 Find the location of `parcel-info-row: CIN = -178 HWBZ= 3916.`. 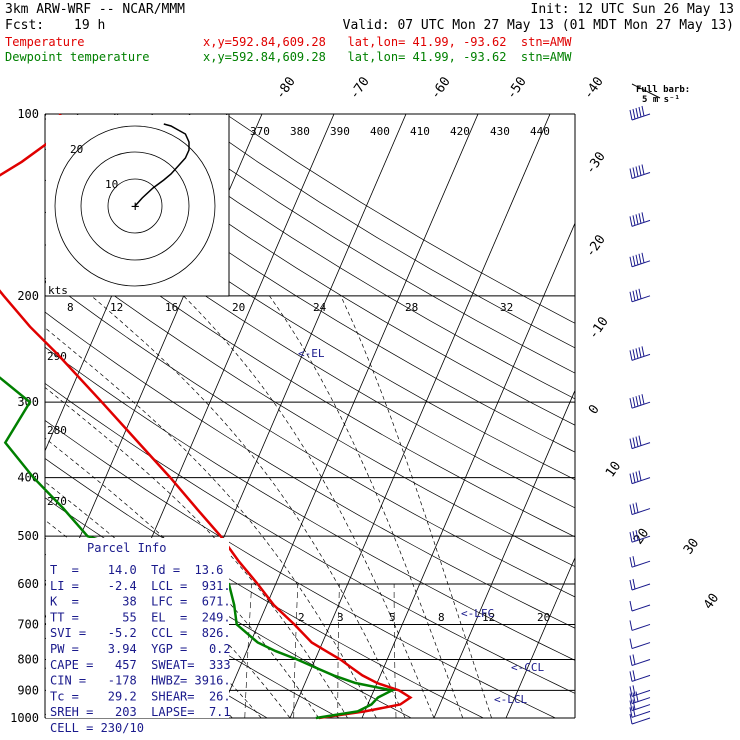

parcel-info-row: CIN = -178 HWBZ= 3916. is located at coordinates (140, 681).